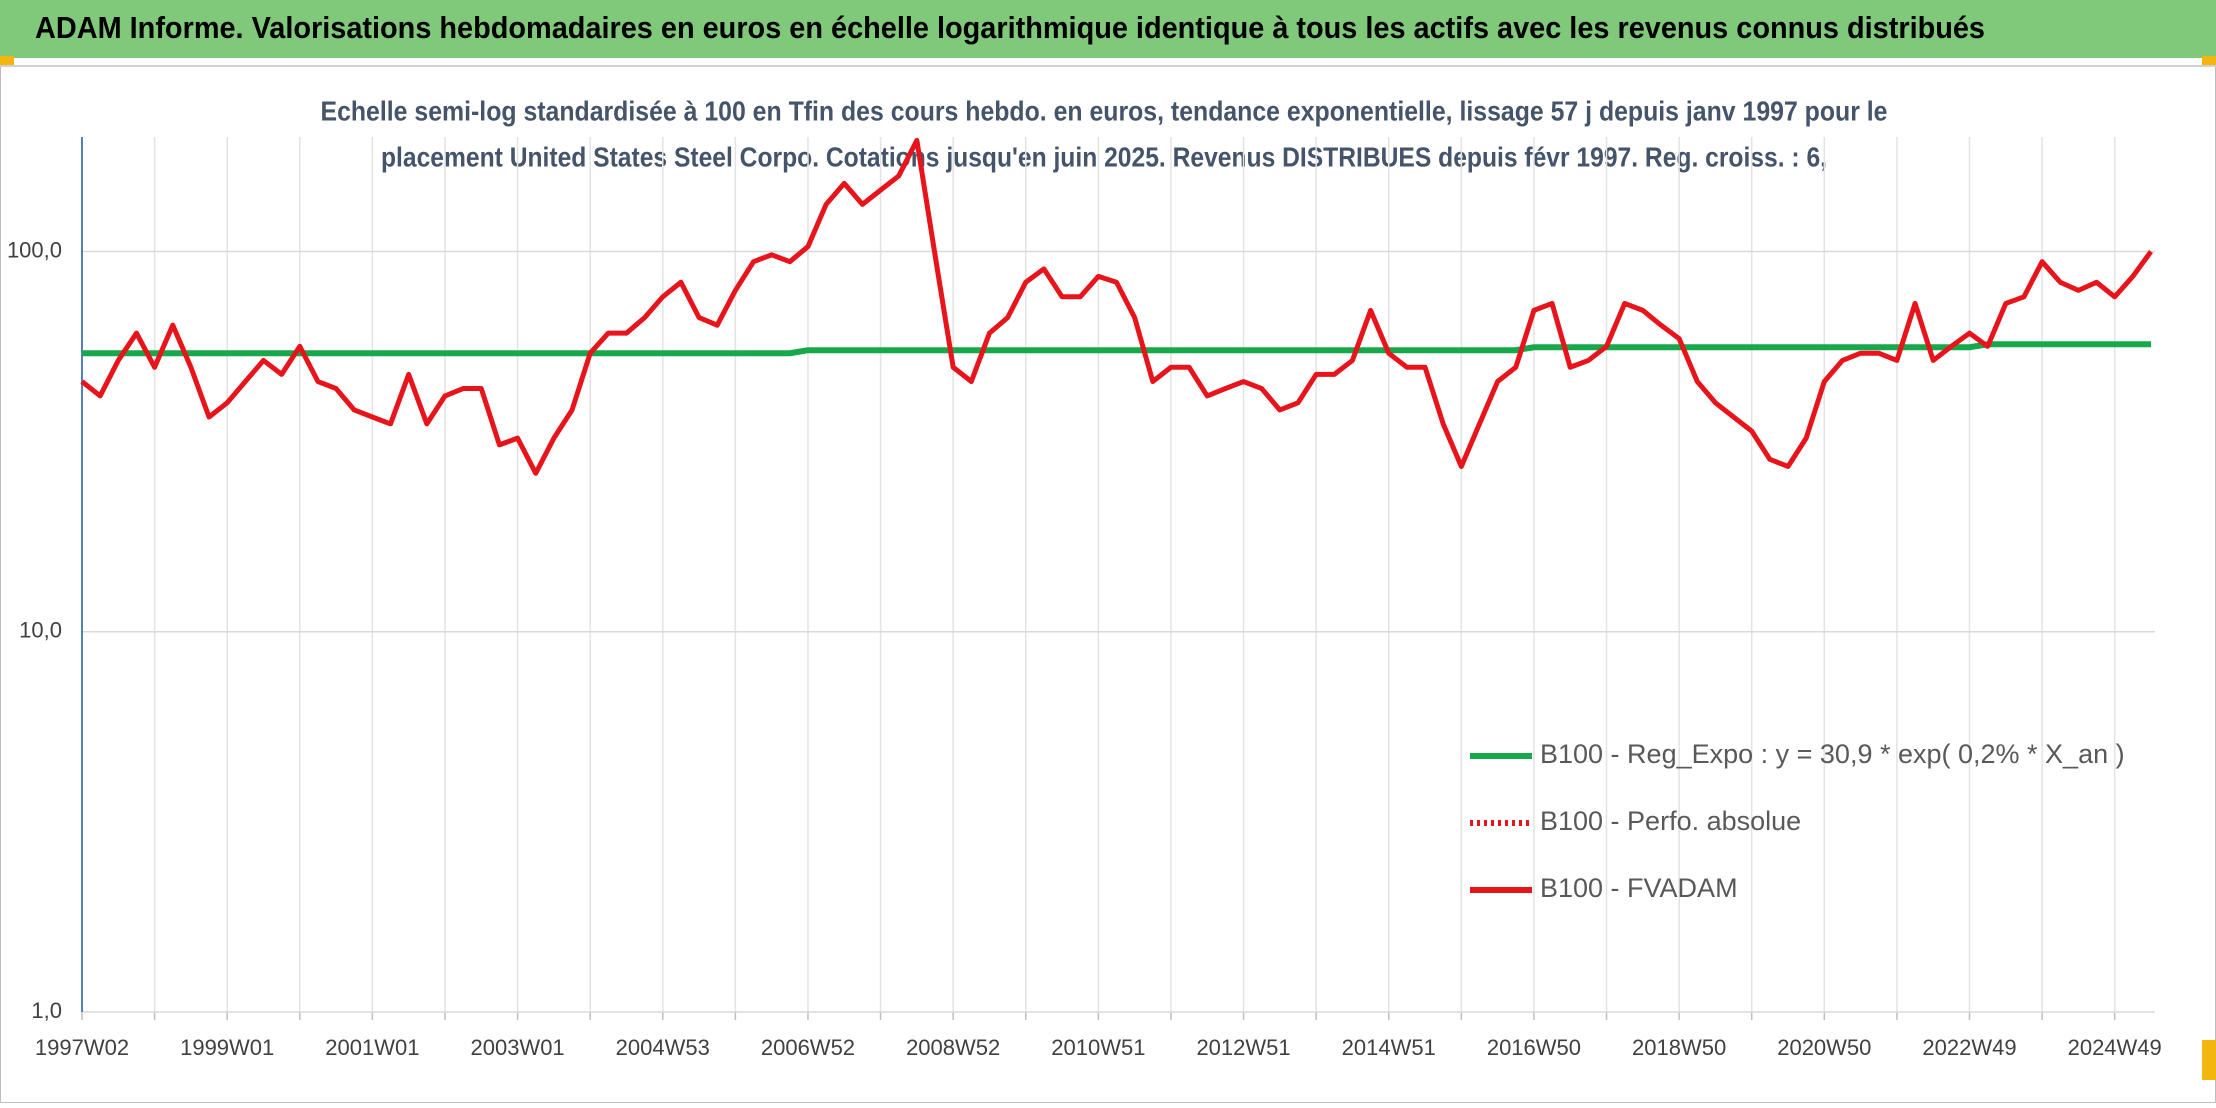  Describe the element at coordinates (34, 249) in the screenshot. I see `y-tick-label: 100,0` at that location.